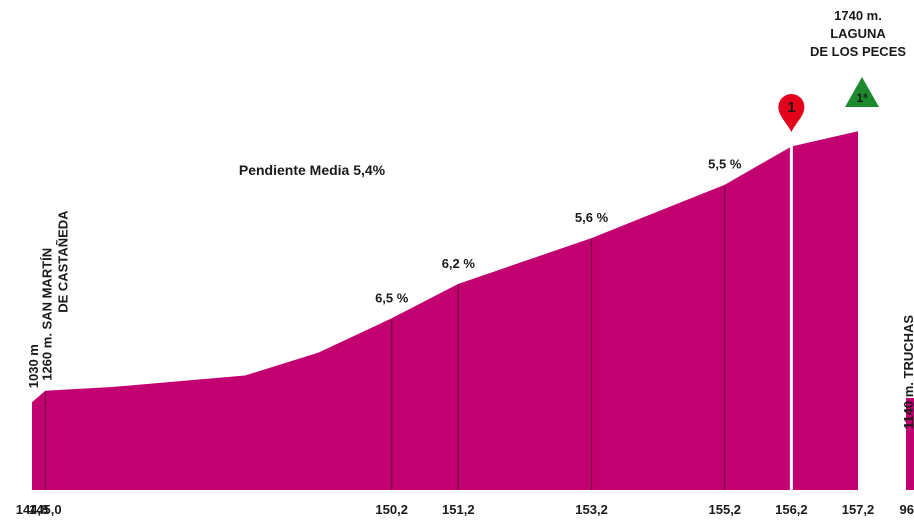 This screenshot has height=524, width=914. Describe the element at coordinates (725, 164) in the screenshot. I see `gradient-label: 5,5 %` at that location.